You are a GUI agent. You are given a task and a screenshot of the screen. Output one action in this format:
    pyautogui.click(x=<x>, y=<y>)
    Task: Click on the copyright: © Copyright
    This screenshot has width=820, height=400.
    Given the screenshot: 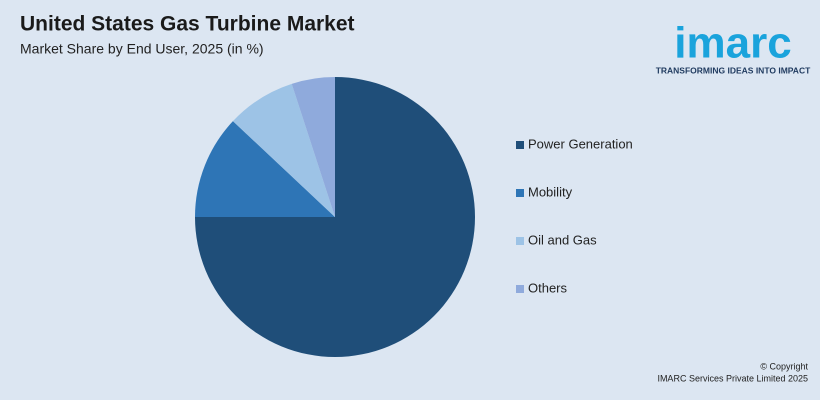 What is the action you would take?
    pyautogui.click(x=784, y=366)
    